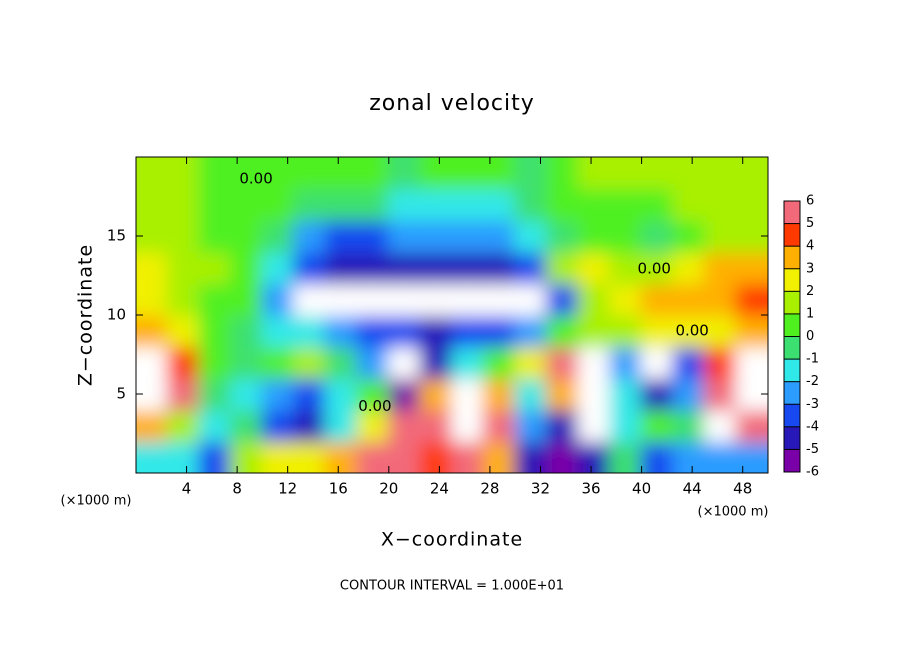 The height and width of the screenshot is (654, 904). Describe the element at coordinates (388, 489) in the screenshot. I see `x-tick-label: 20` at that location.